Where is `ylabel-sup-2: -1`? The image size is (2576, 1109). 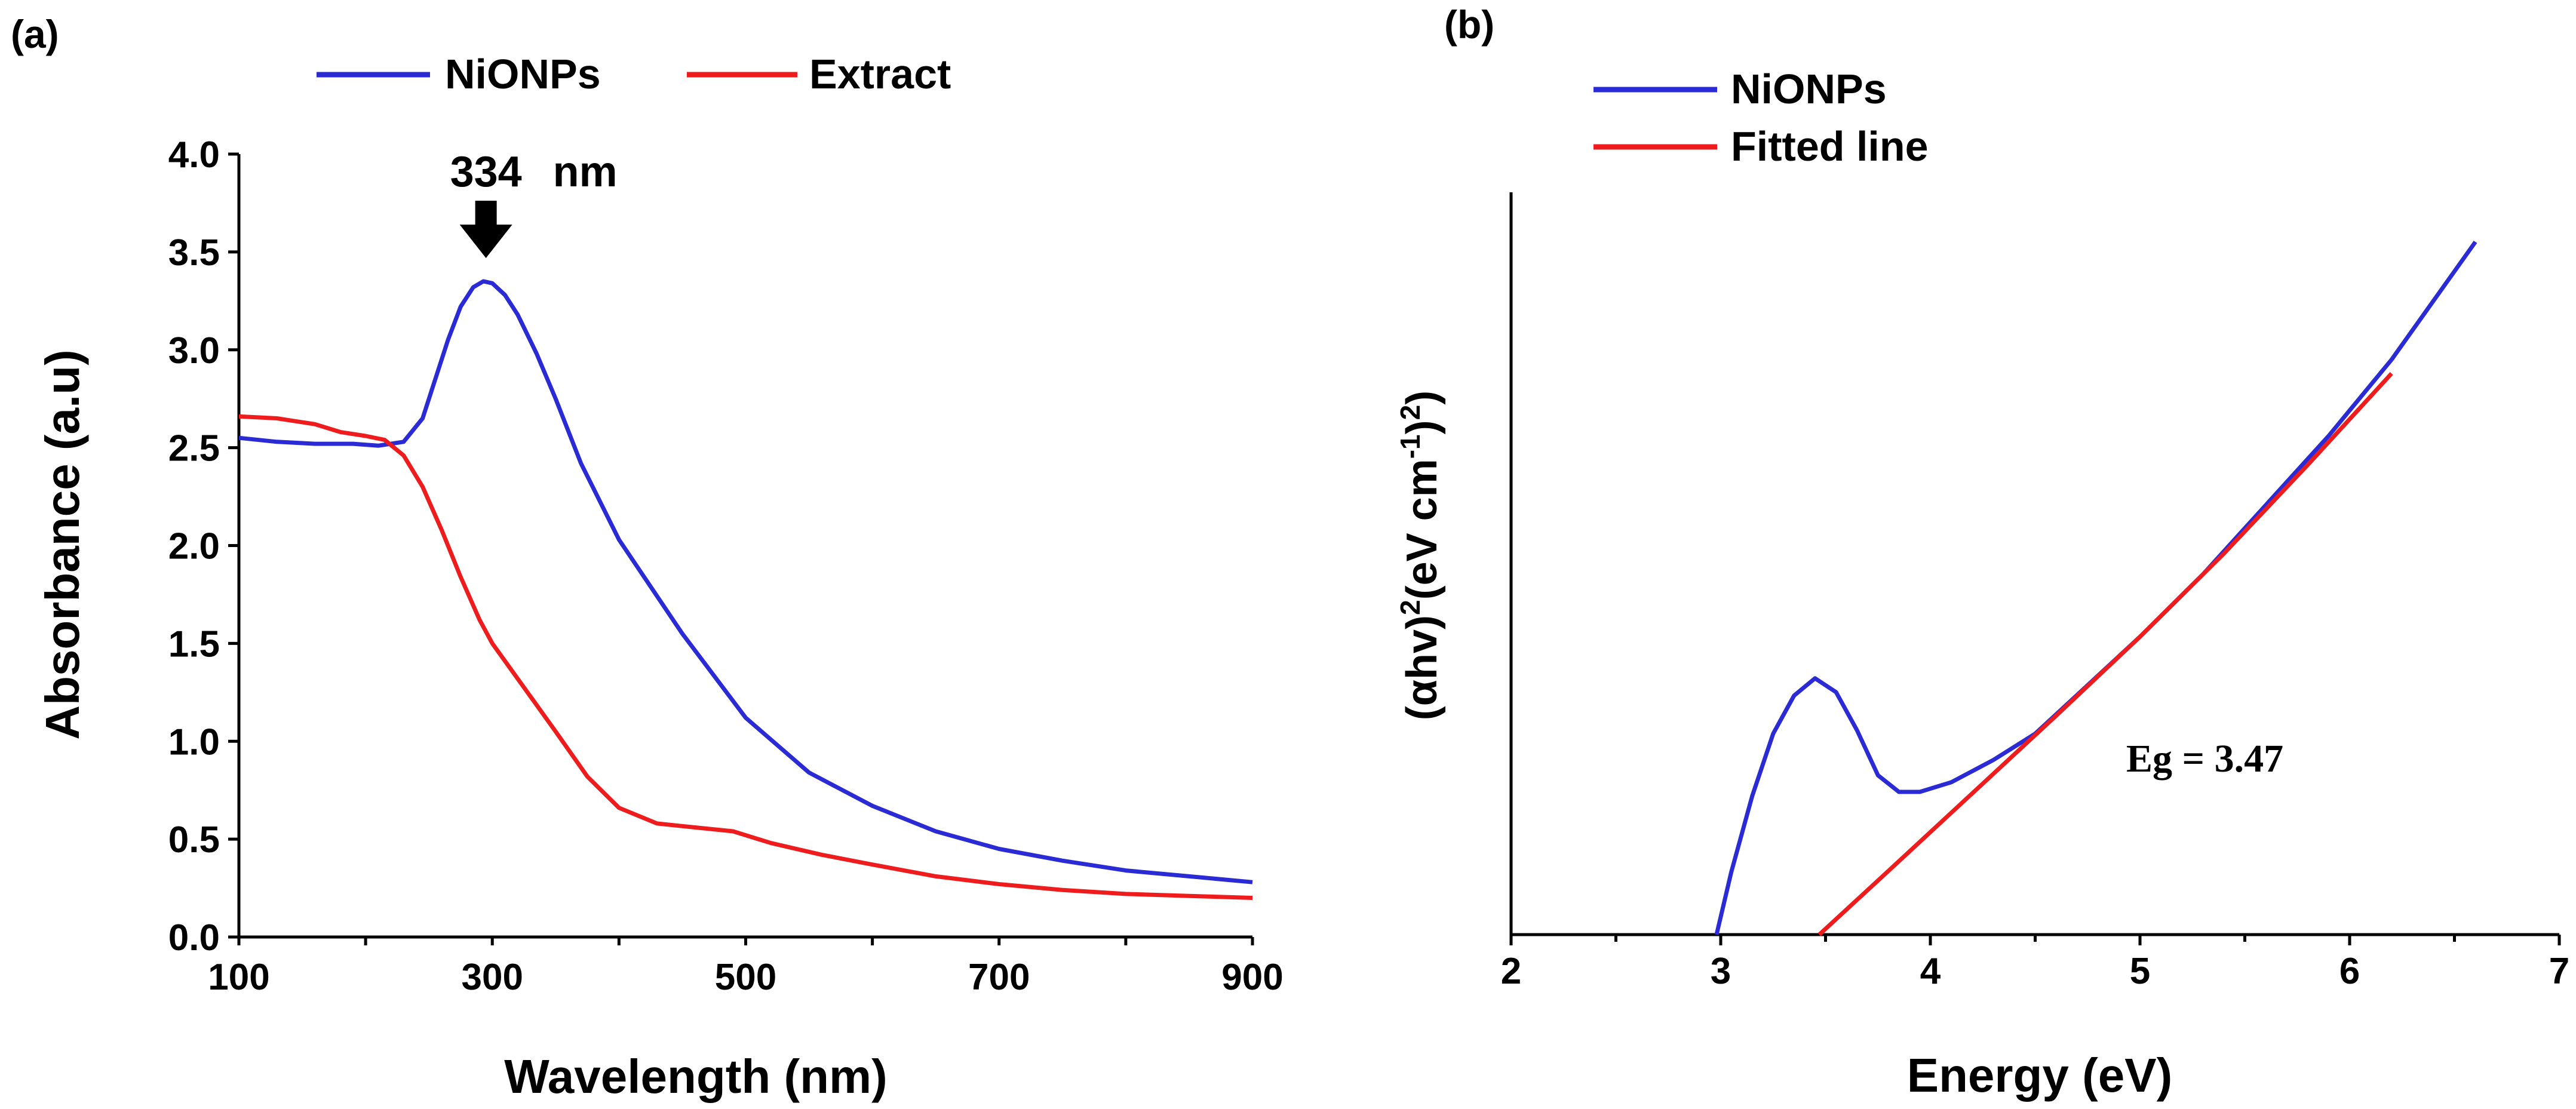 ylabel-sup-2: -1 is located at coordinates (1410, 446).